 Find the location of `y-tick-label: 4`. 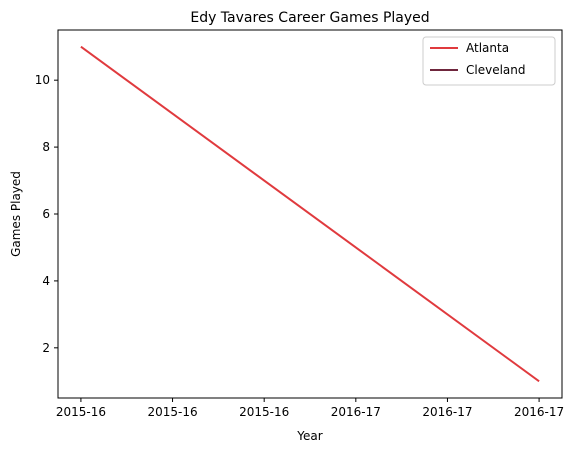

y-tick-label: 4 is located at coordinates (46, 281).